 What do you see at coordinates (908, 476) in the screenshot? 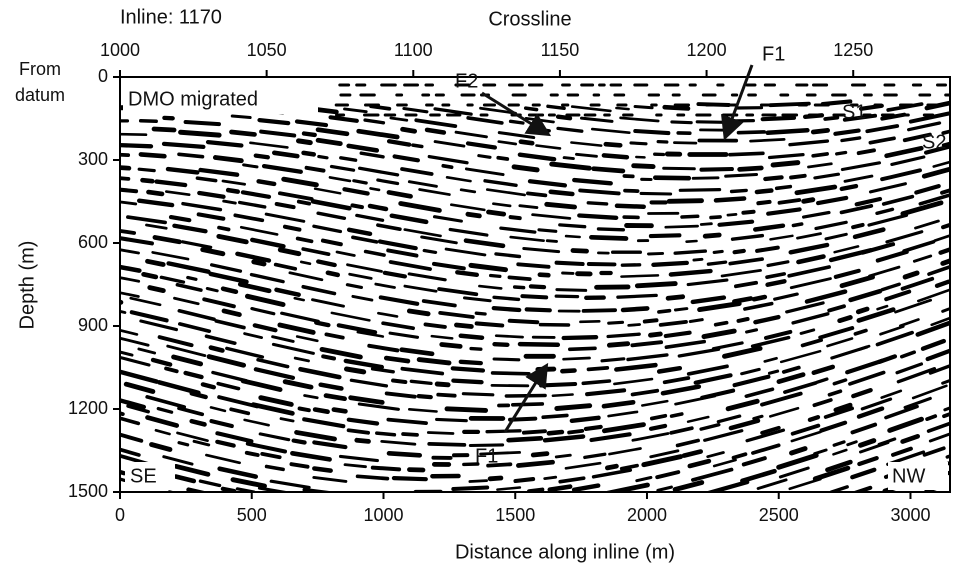
I see `nw-label: NW` at bounding box center [908, 476].